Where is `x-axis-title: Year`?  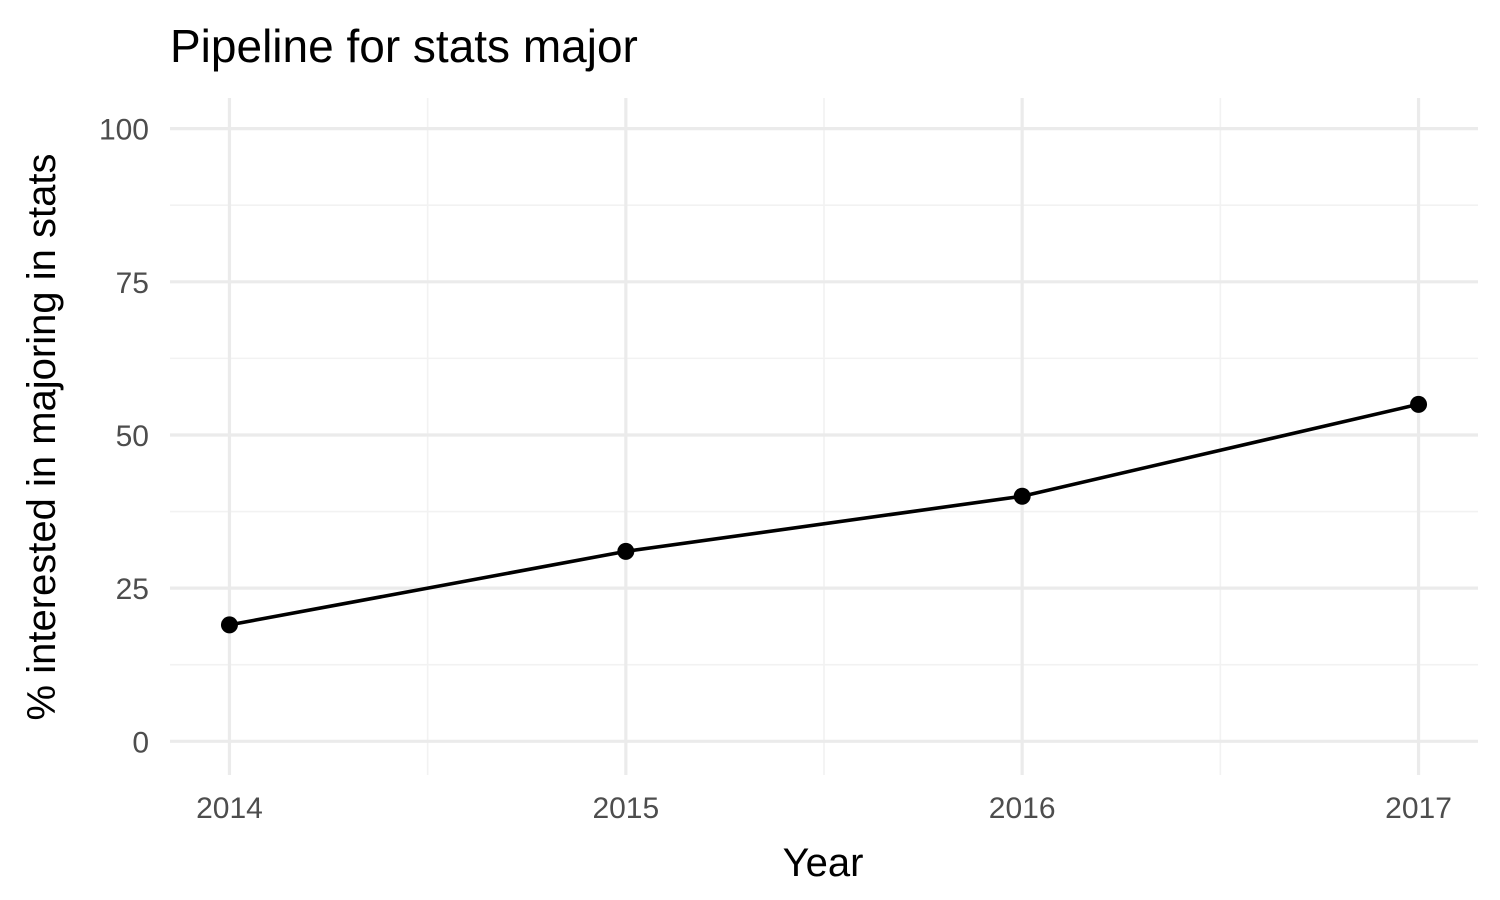 x-axis-title: Year is located at coordinates (823, 863).